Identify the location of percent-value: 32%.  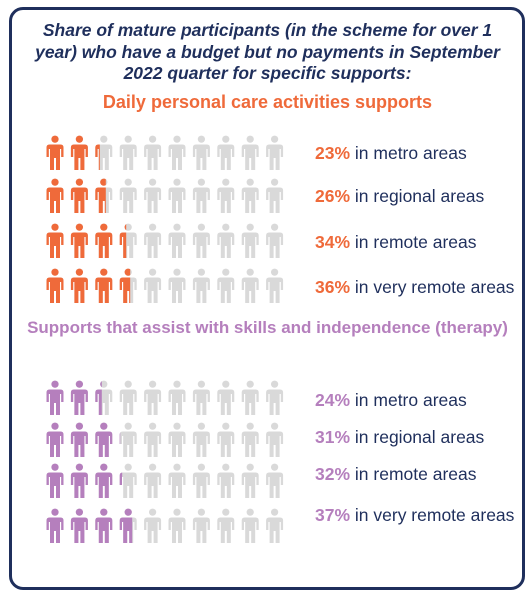
(333, 474).